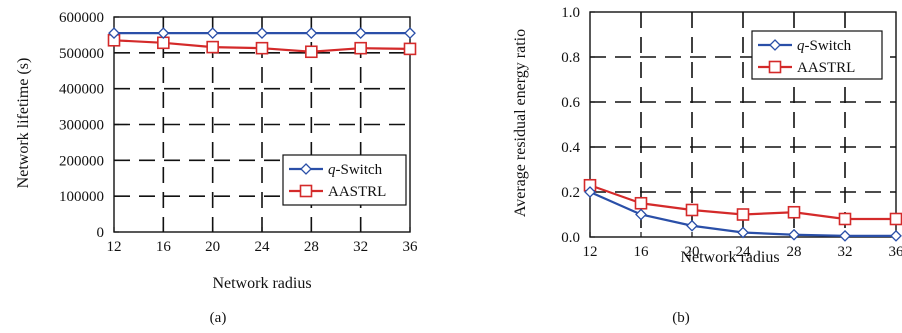 The image size is (902, 333). What do you see at coordinates (23, 123) in the screenshot?
I see `chart-a-ylabel: Network lifetime (s)` at bounding box center [23, 123].